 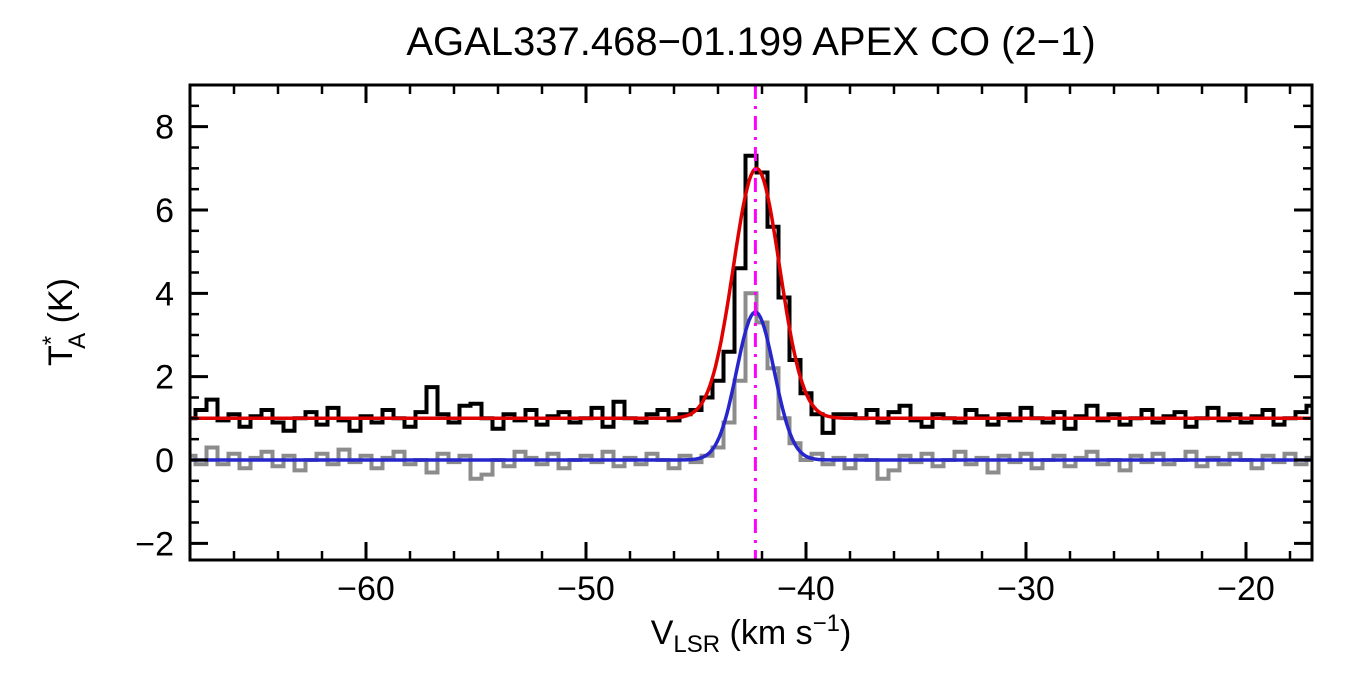 What do you see at coordinates (164, 211) in the screenshot?
I see `y-tick-label: 6` at bounding box center [164, 211].